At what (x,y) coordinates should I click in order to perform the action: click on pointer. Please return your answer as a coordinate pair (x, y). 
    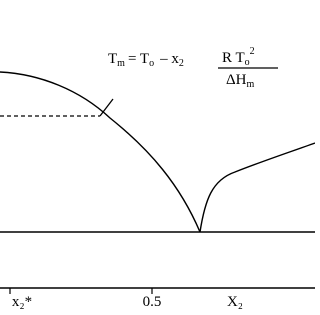
    Looking at the image, I should click on (106, 107).